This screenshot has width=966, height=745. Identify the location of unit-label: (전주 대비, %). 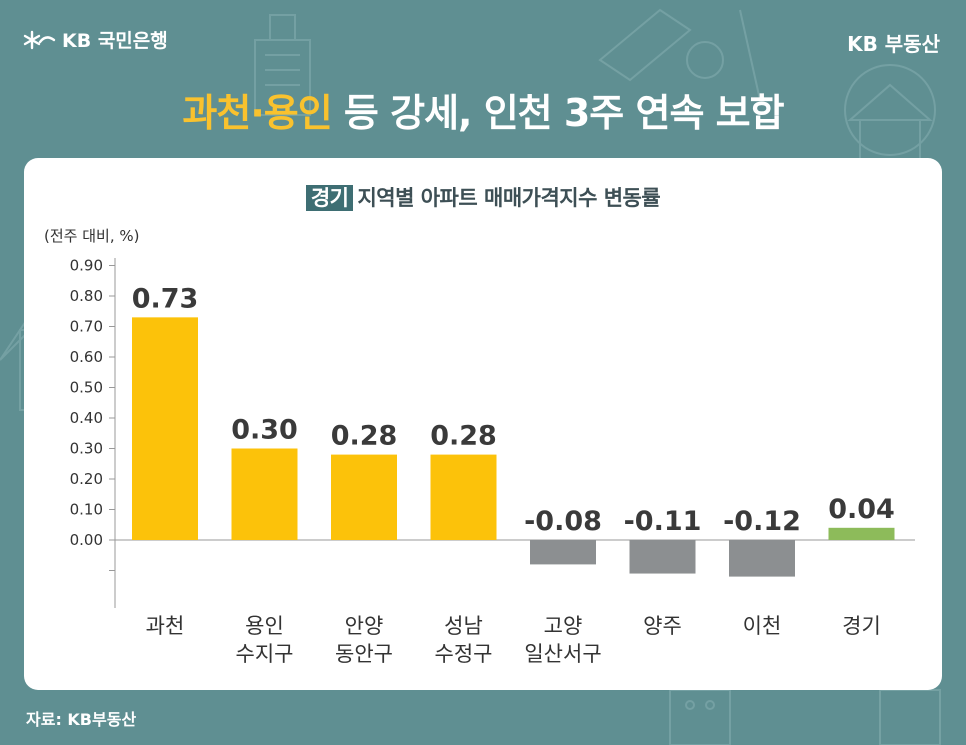
(92, 236).